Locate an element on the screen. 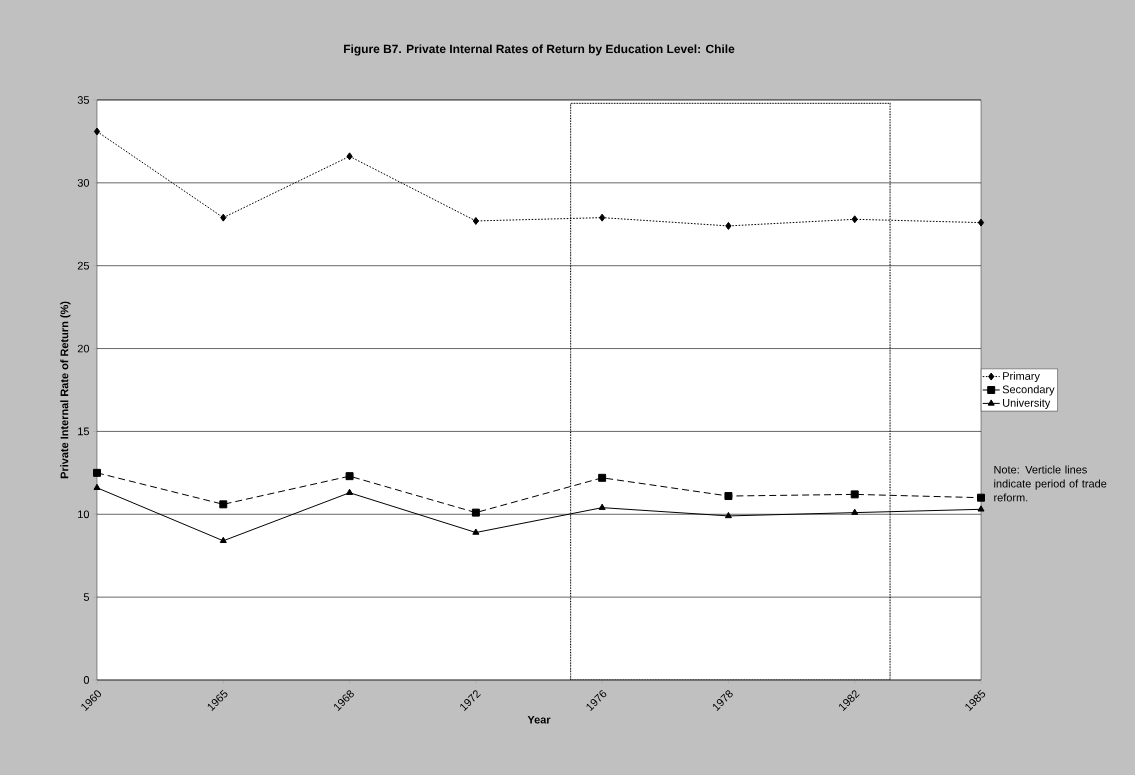  legend-label: Primary is located at coordinates (1021, 377).